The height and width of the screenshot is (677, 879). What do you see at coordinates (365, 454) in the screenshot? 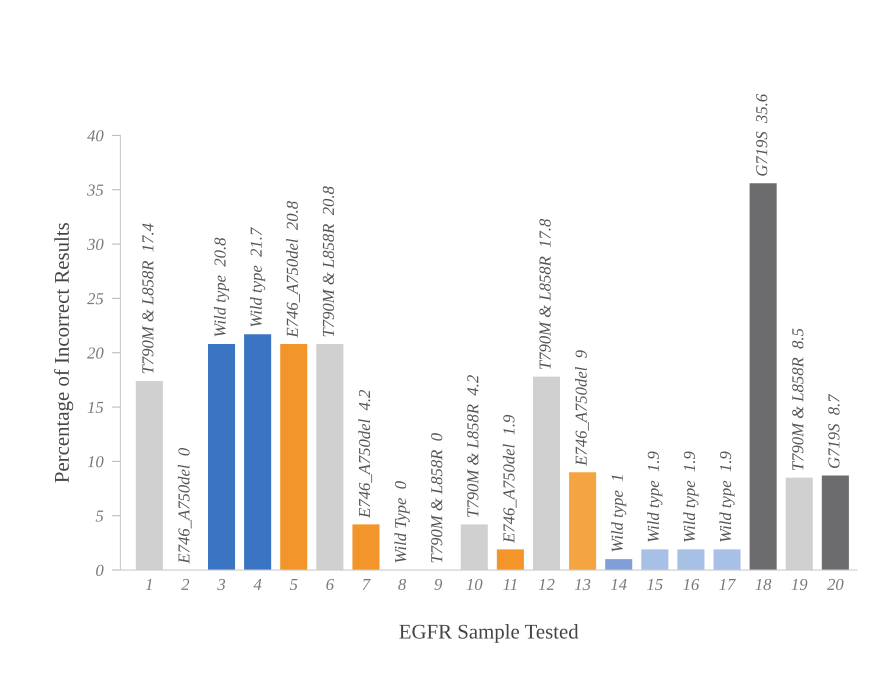
I see `data-label: E746_A750del 4.2` at bounding box center [365, 454].